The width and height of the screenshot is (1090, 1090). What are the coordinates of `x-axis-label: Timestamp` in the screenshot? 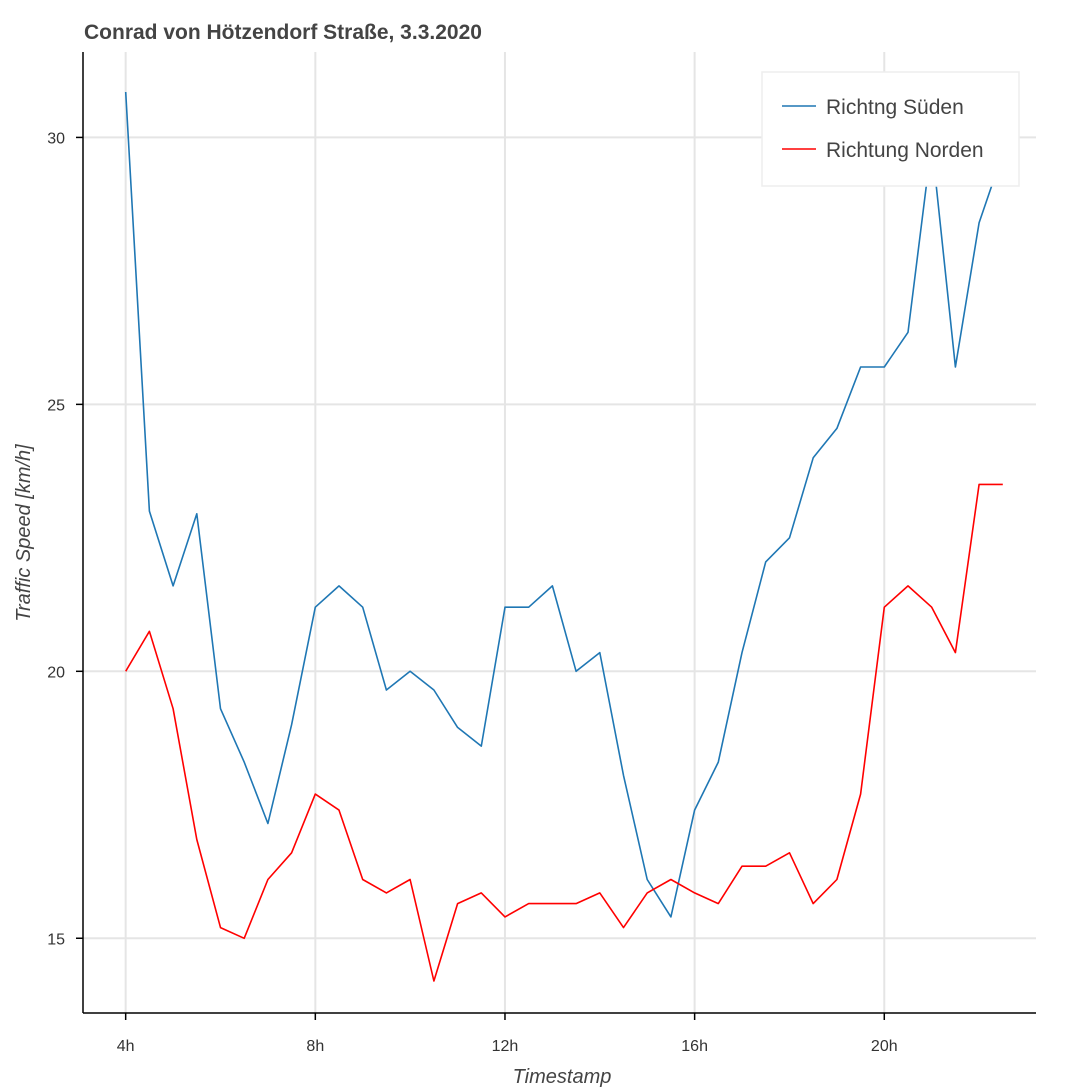 It's located at (562, 1077).